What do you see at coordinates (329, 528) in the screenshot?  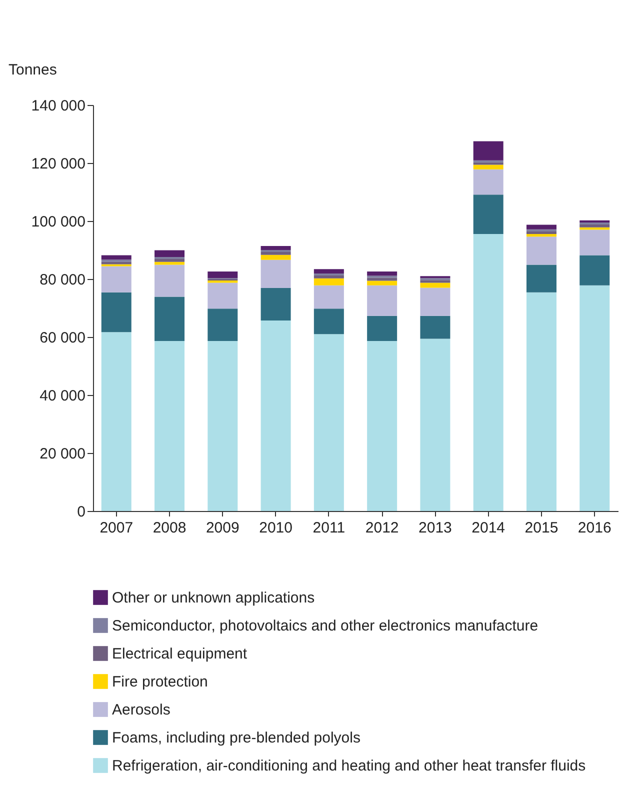 I see `x-tick-label: 2011` at bounding box center [329, 528].